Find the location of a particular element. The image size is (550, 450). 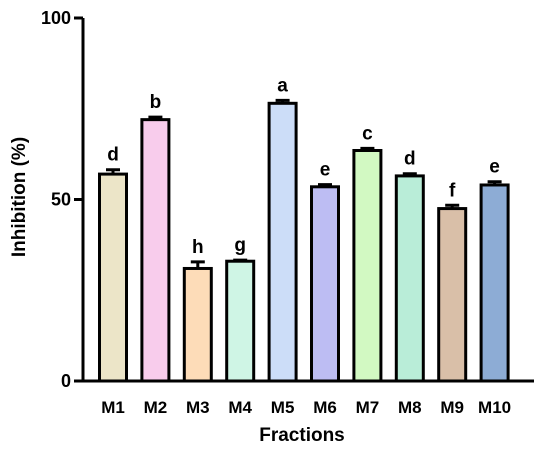

significance-label-M4: g is located at coordinates (240, 245).